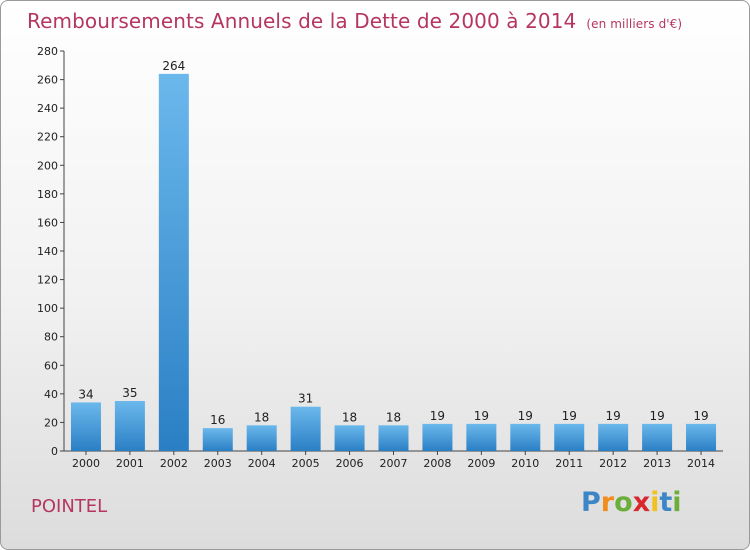 This screenshot has width=750, height=550. I want to click on x-tick-label: 2009, so click(481, 463).